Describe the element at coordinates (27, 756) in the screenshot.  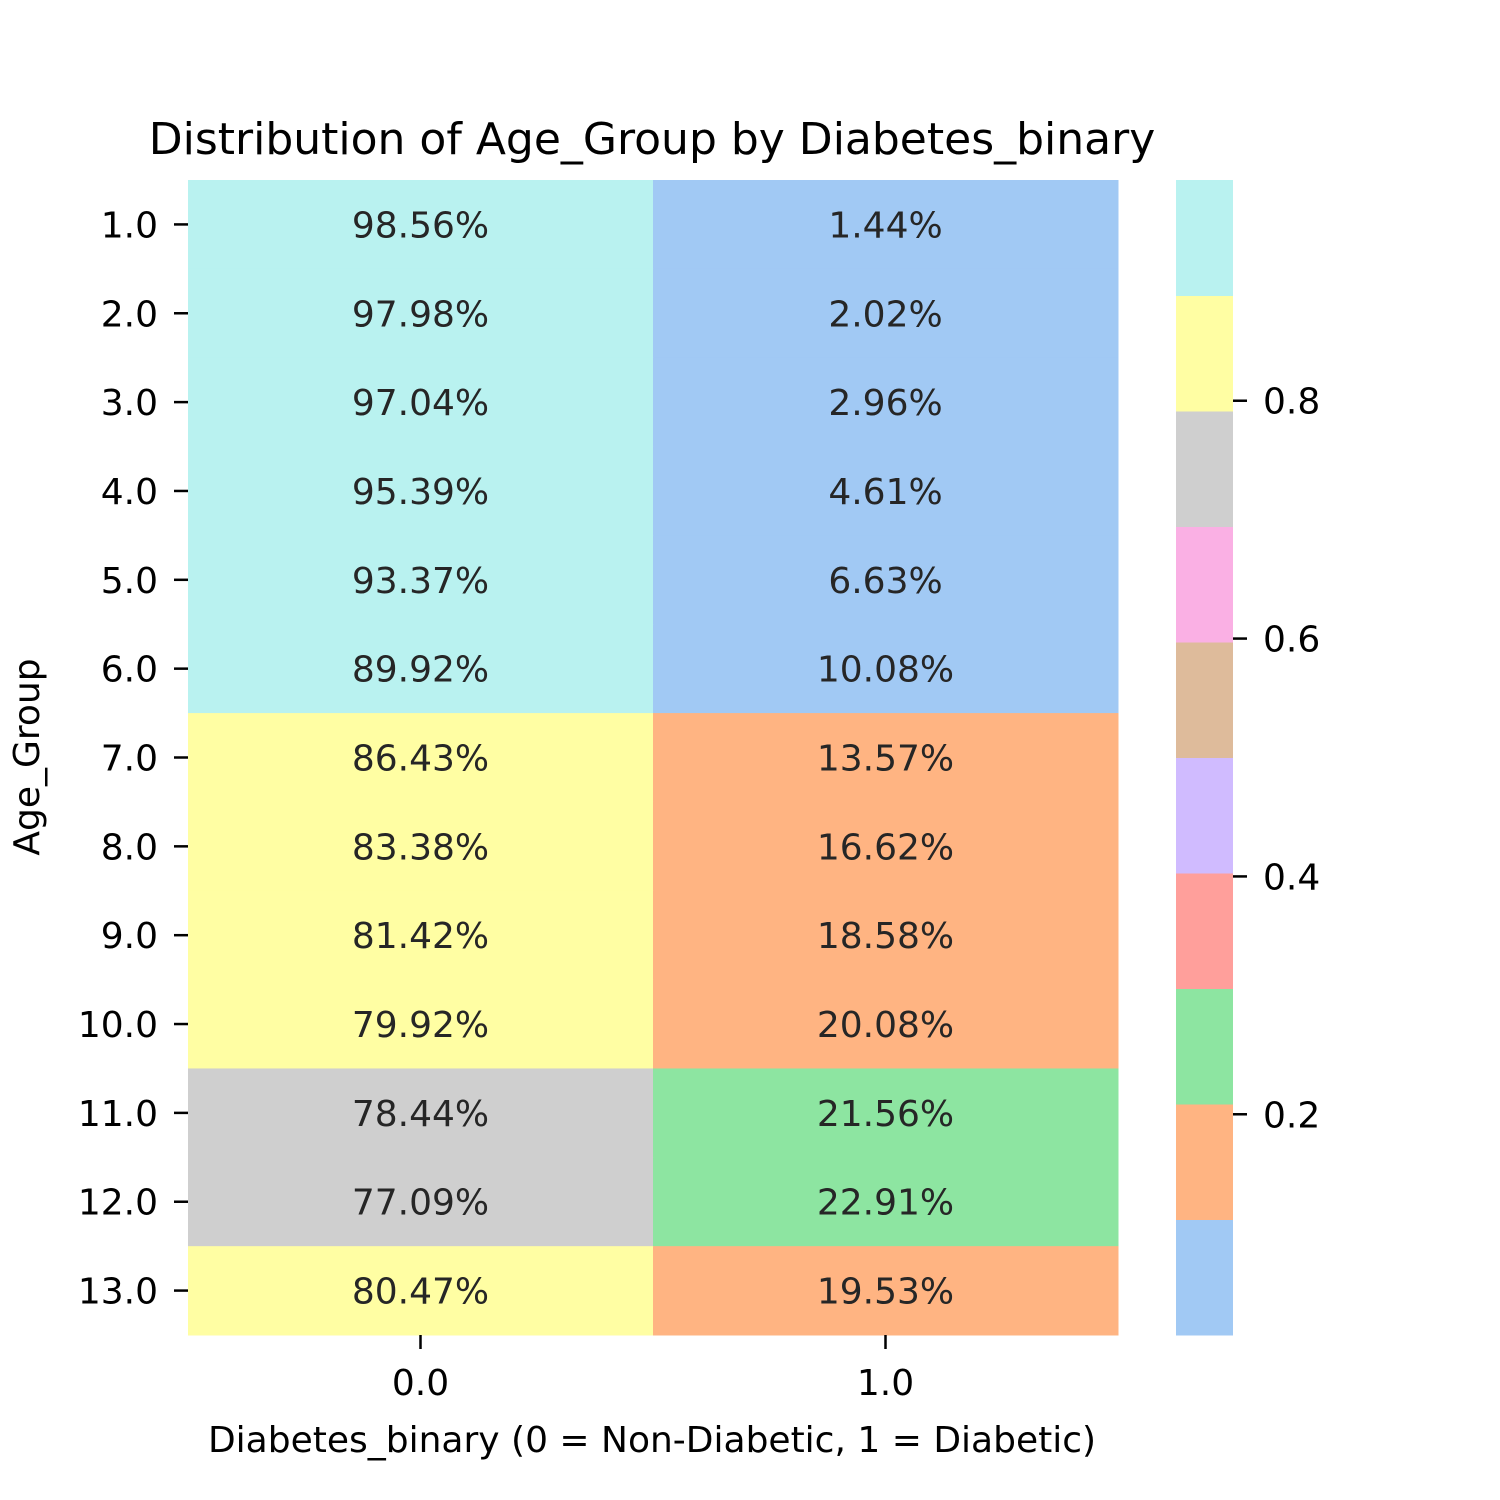
I see `y-axis-label: Age_Group` at that location.